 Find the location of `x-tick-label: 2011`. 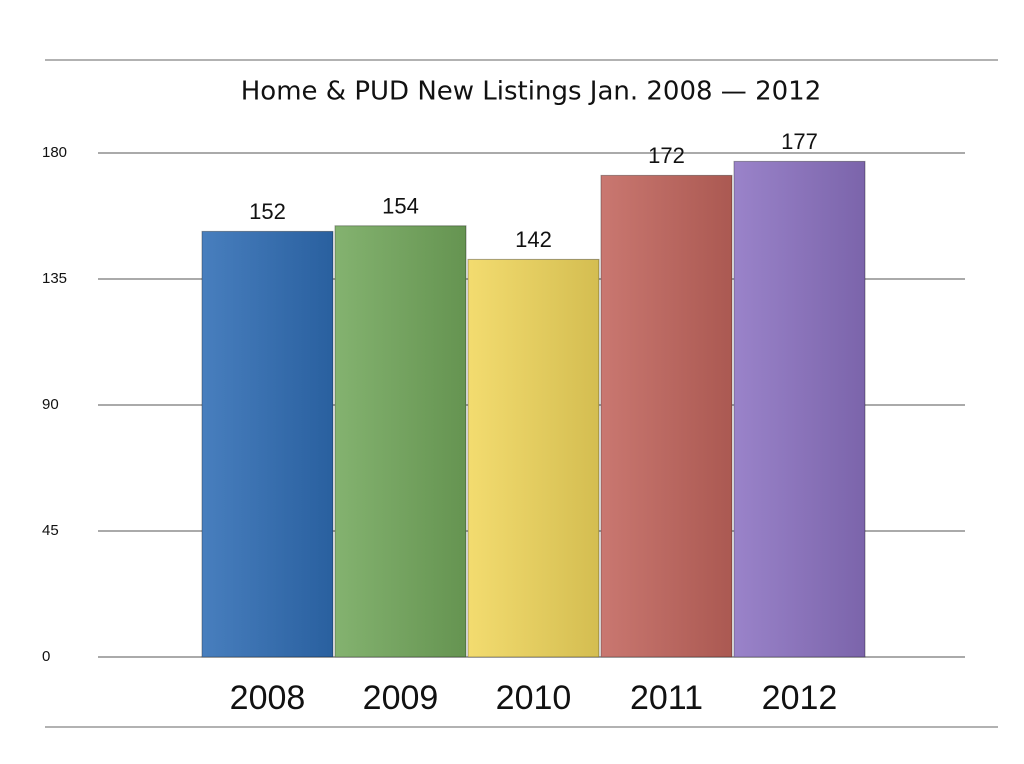

x-tick-label: 2011 is located at coordinates (666, 698).